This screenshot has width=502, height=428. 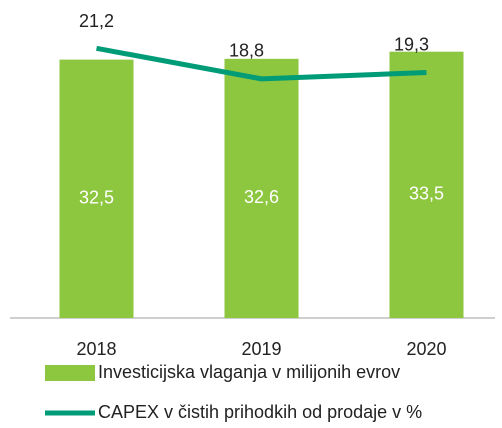 What do you see at coordinates (261, 197) in the screenshot?
I see `bar-value-label: 32,6` at bounding box center [261, 197].